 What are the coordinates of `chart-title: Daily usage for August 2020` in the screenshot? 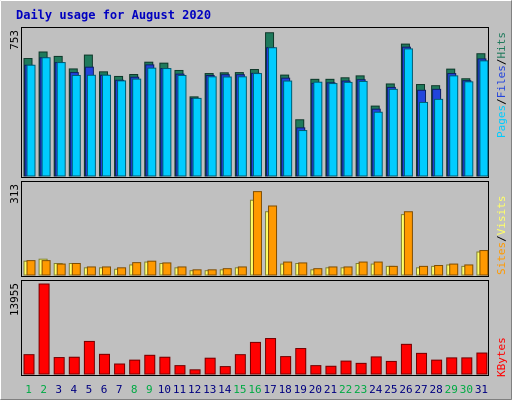 It's located at (113, 15).